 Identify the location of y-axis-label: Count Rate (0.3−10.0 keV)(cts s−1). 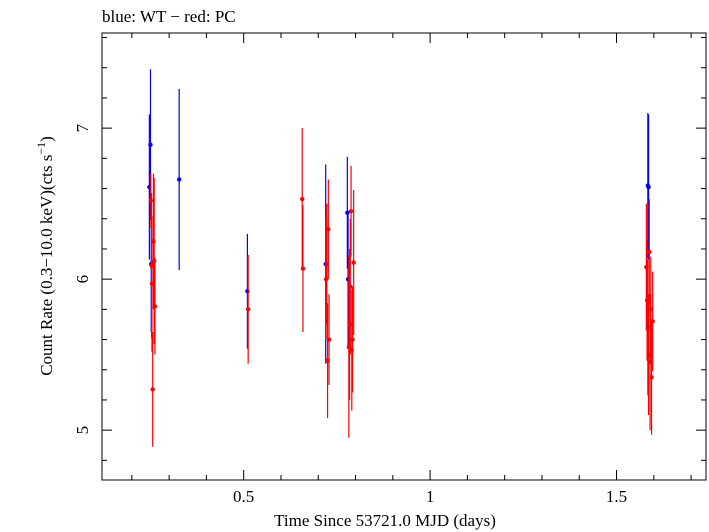
(45, 256).